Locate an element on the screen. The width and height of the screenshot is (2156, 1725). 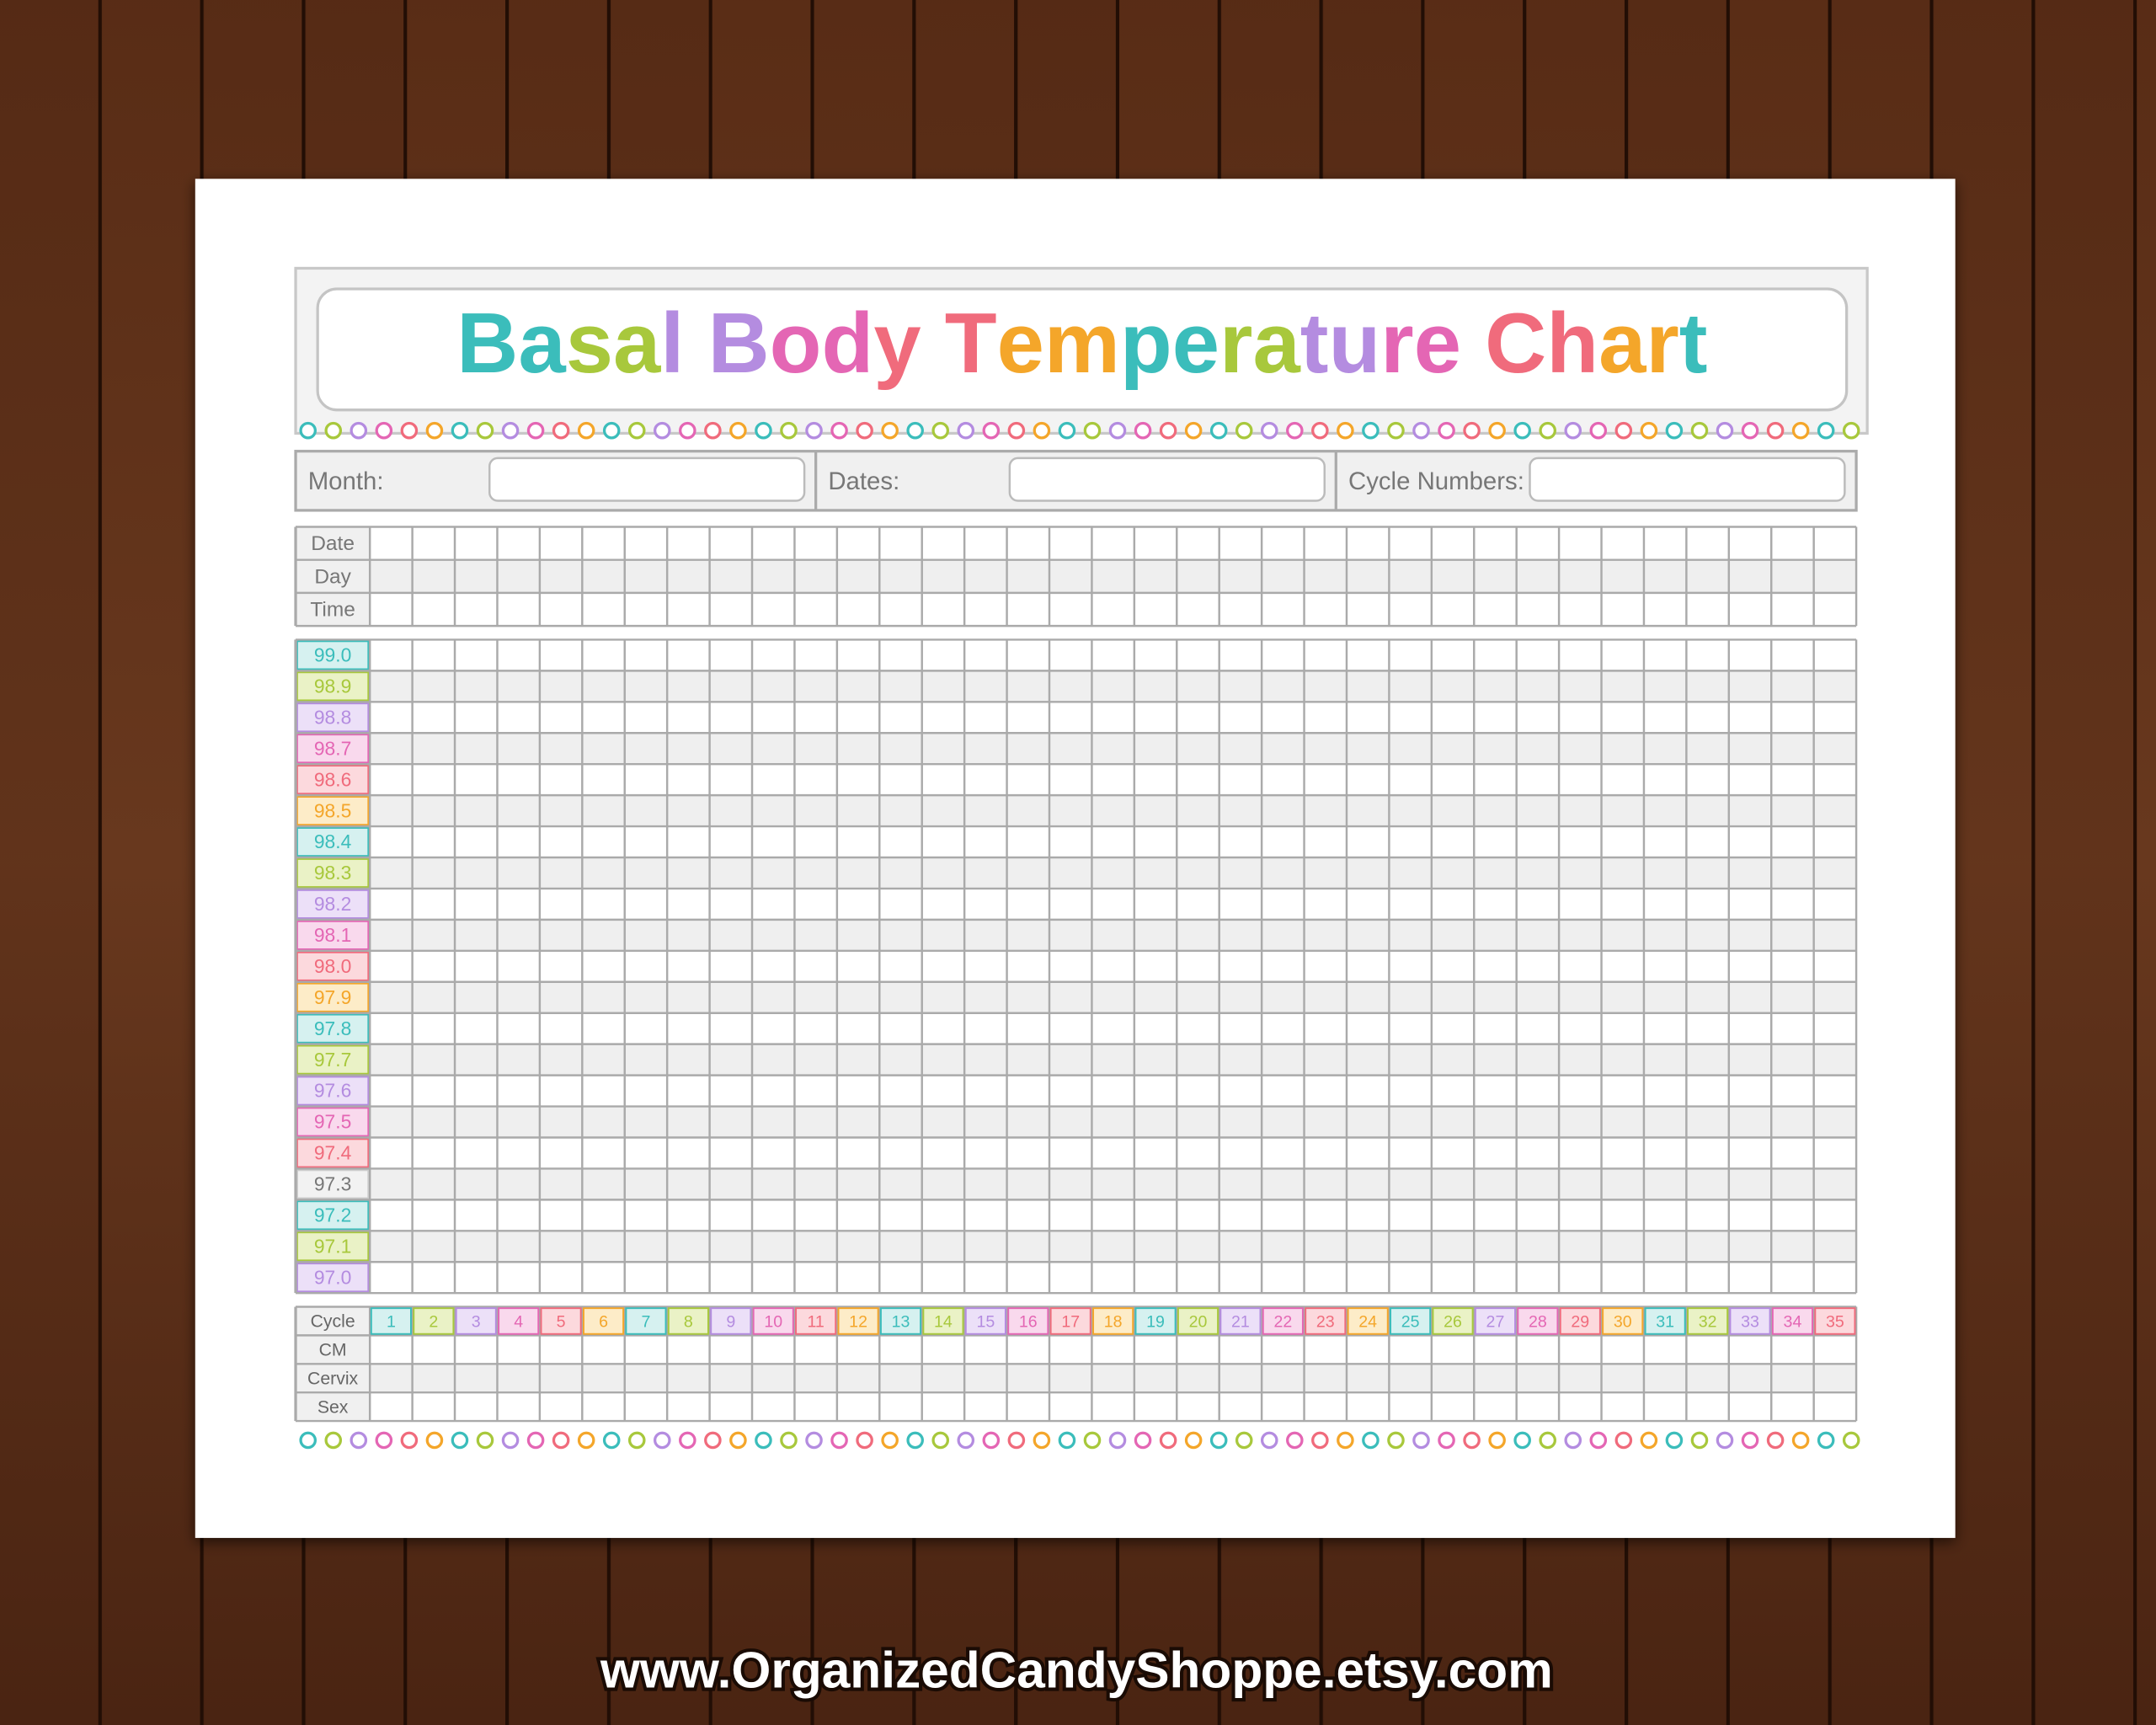
cycle-number: 5 is located at coordinates (561, 1321).